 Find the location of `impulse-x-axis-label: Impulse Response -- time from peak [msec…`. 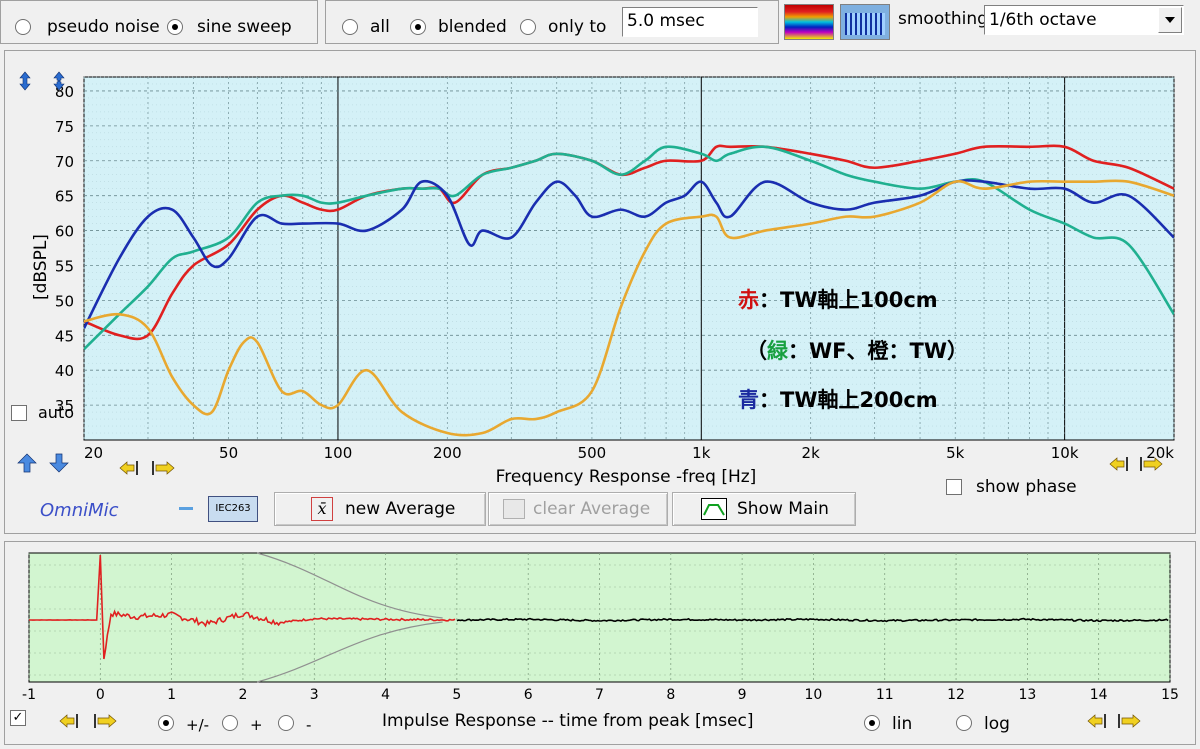

impulse-x-axis-label: Impulse Response -- time from peak [msec… is located at coordinates (568, 721).